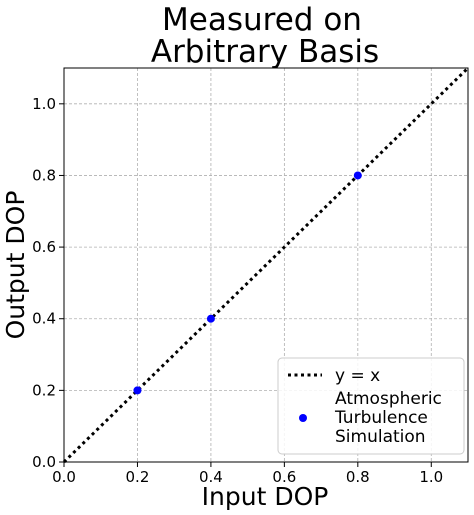  Describe the element at coordinates (388, 399) in the screenshot. I see `legend-label-simulation-line-1: Atmospheric` at that location.